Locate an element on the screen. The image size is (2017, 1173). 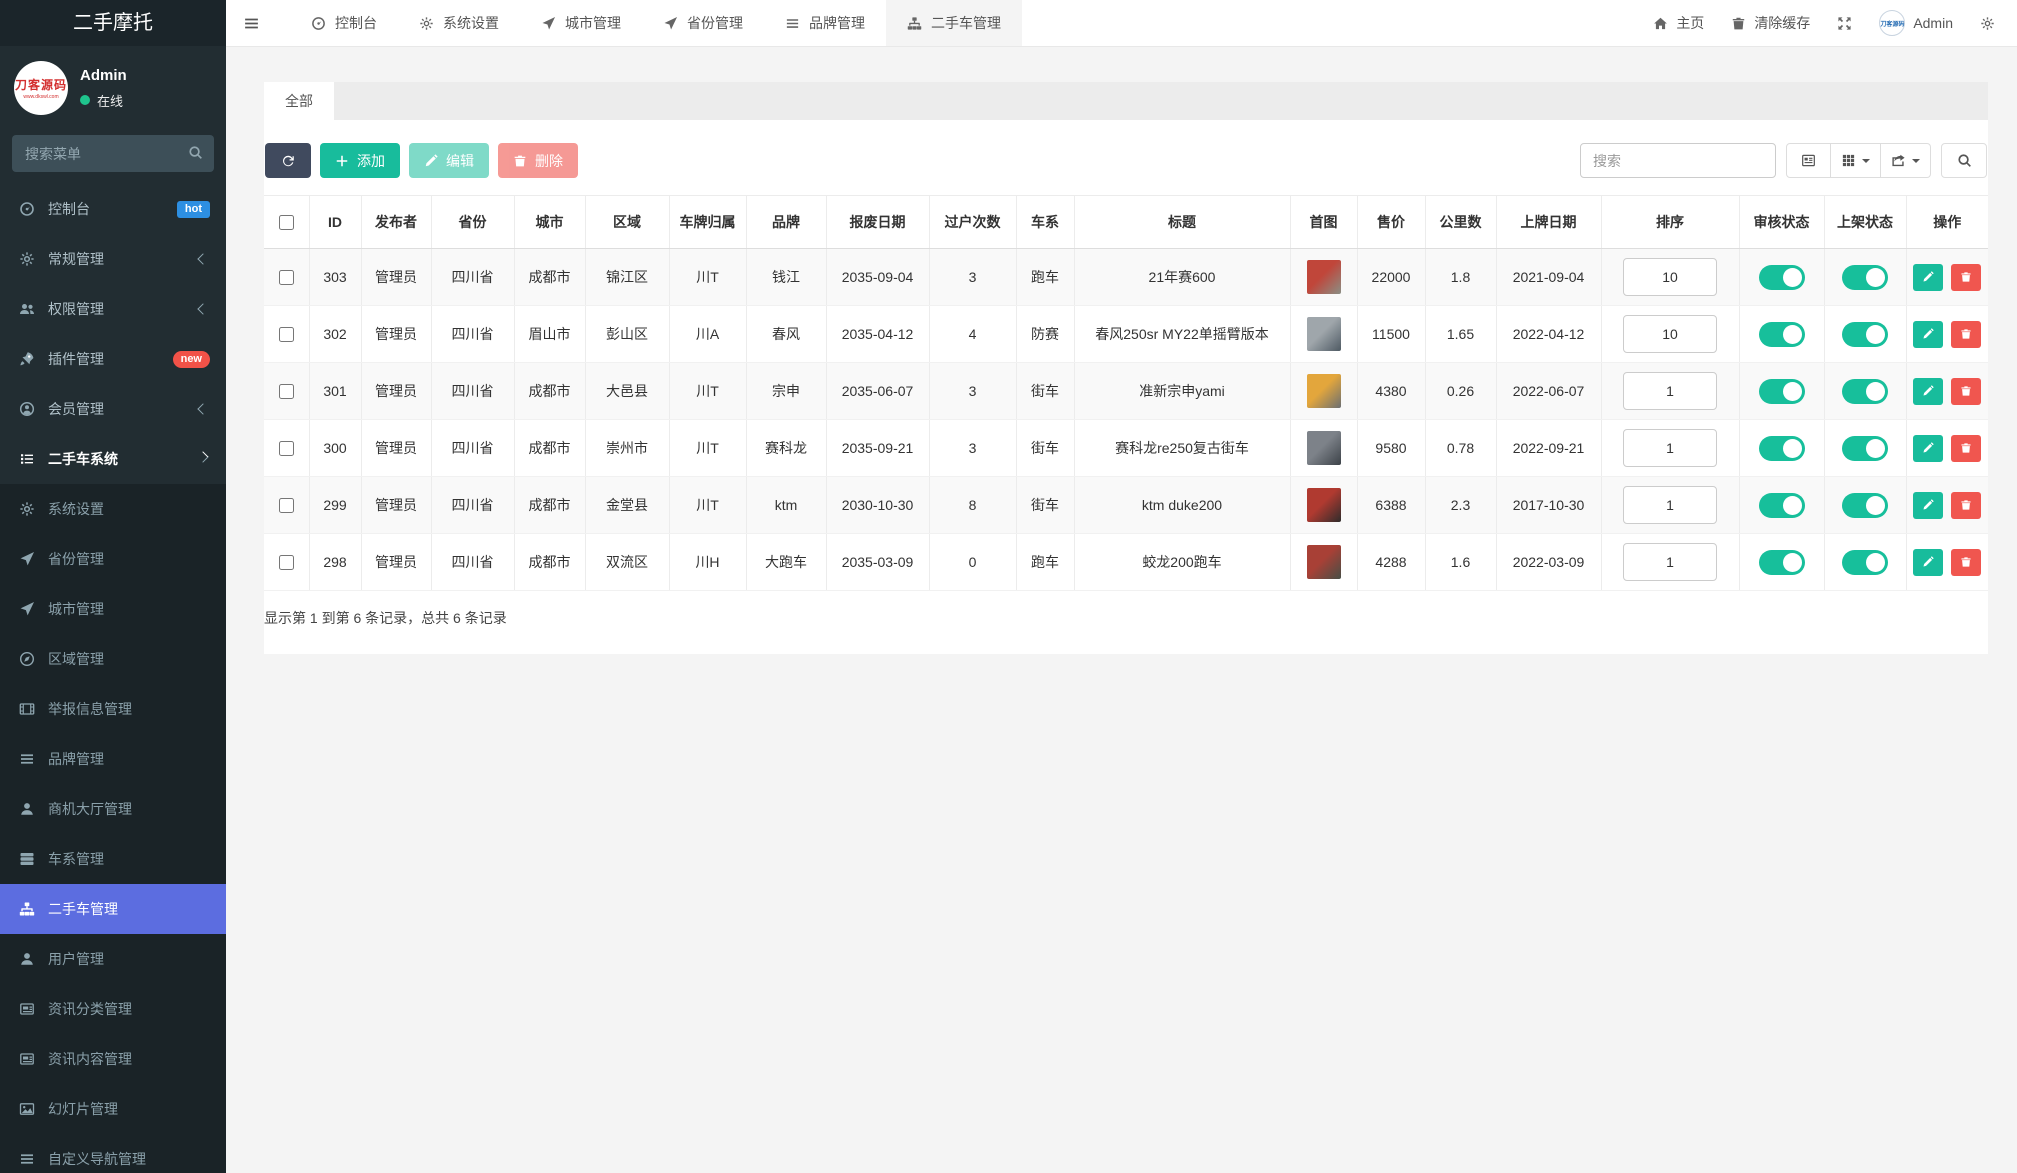
tab-dashboard: 控制台 is located at coordinates (344, 23).